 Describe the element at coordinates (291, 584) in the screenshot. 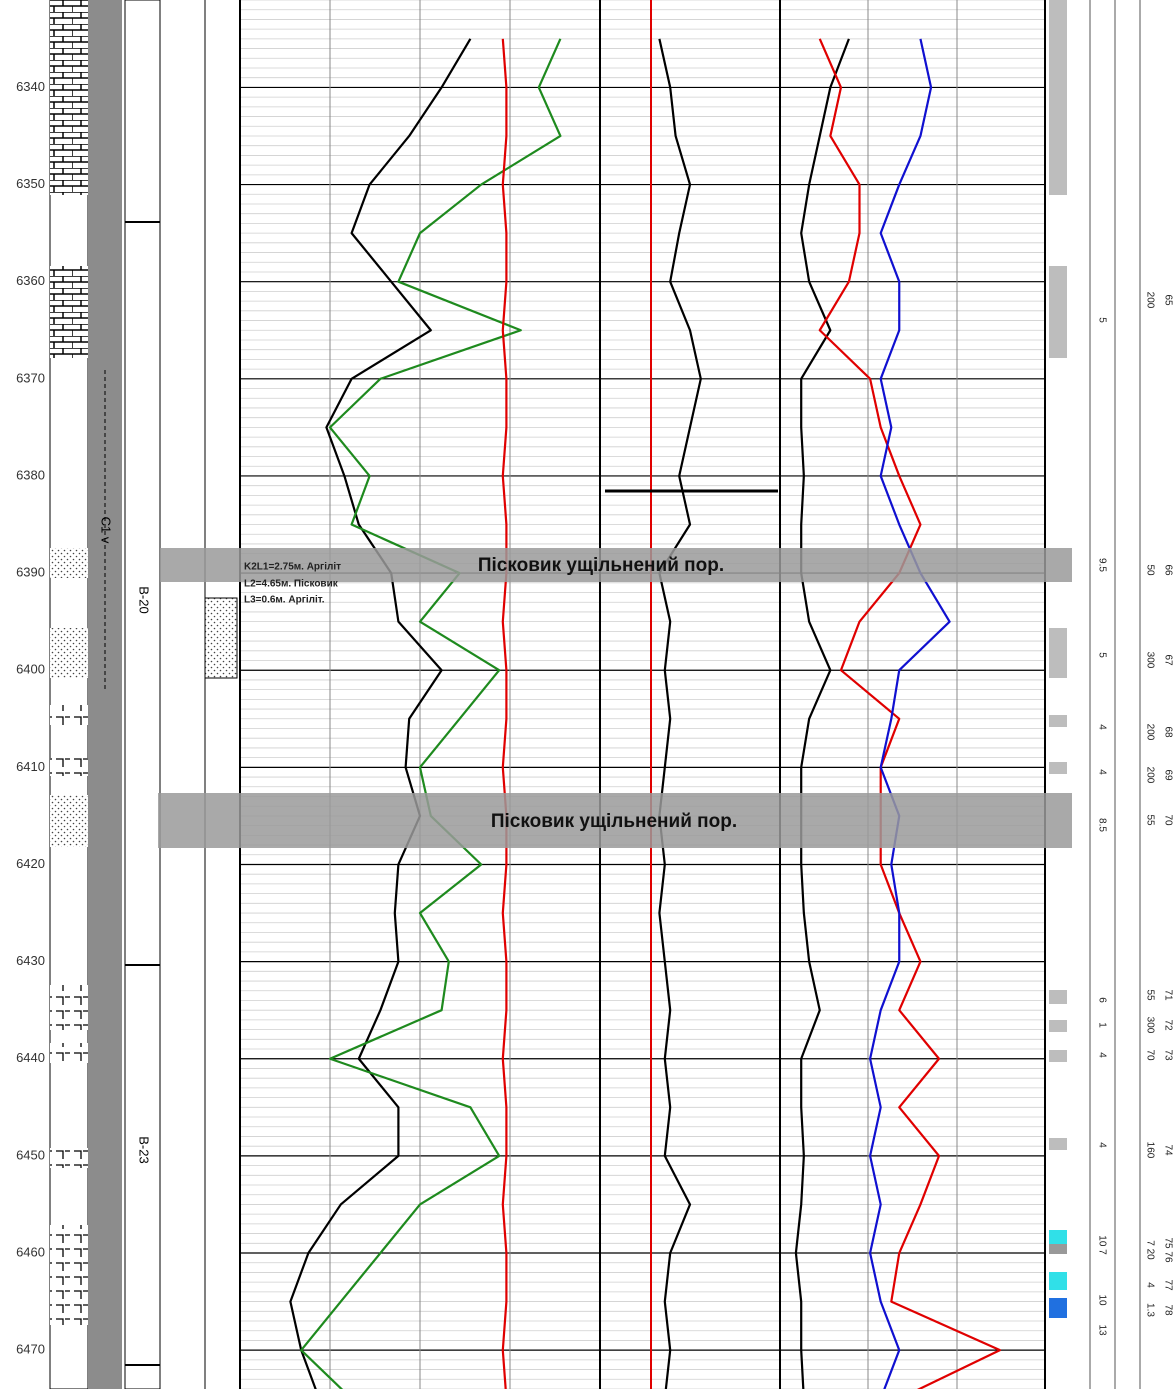

I see `layer-note: L2=4.65м. Пісковик` at that location.